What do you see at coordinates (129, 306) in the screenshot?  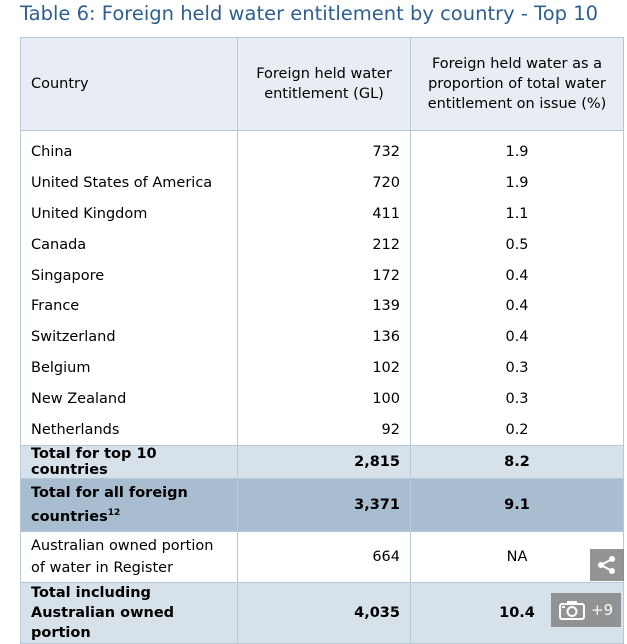 I see `country-cell: France` at bounding box center [129, 306].